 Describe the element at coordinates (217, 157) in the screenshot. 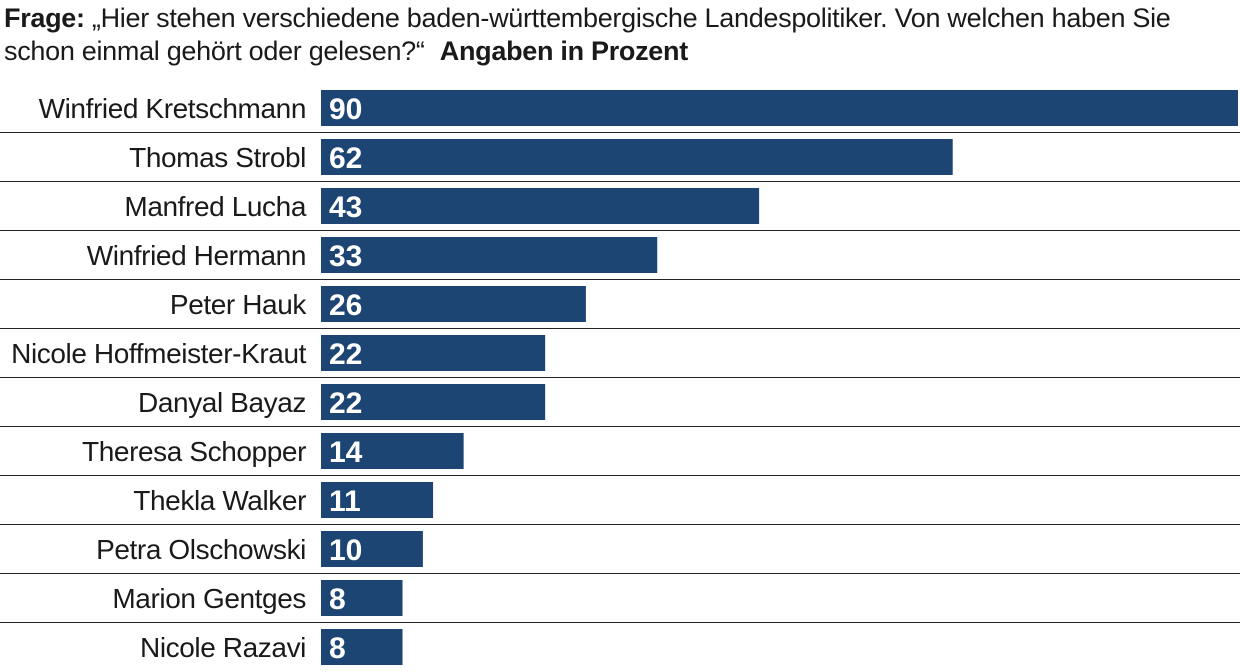

I see `category-label: Thomas Strobl` at that location.